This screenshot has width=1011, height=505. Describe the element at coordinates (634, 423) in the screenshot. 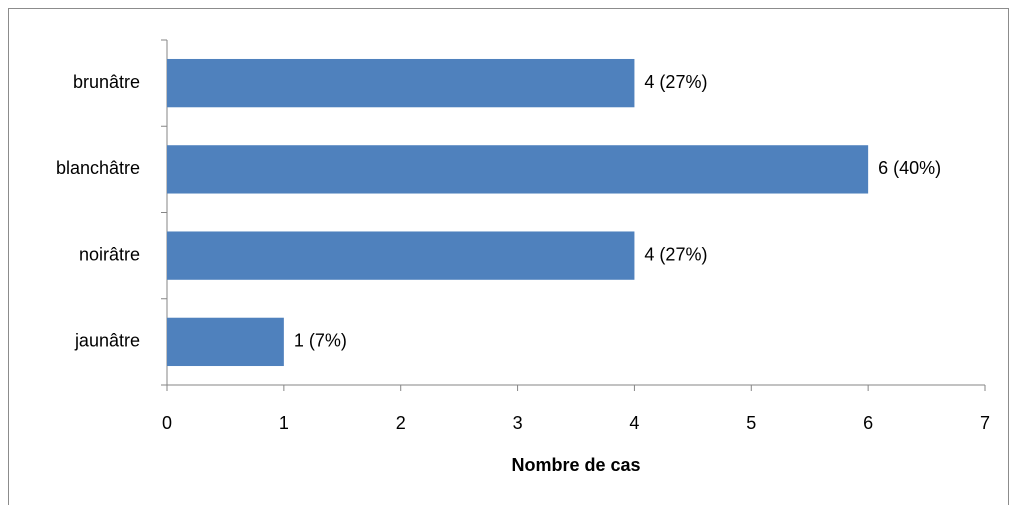

I see `x-tick-label: 4` at that location.